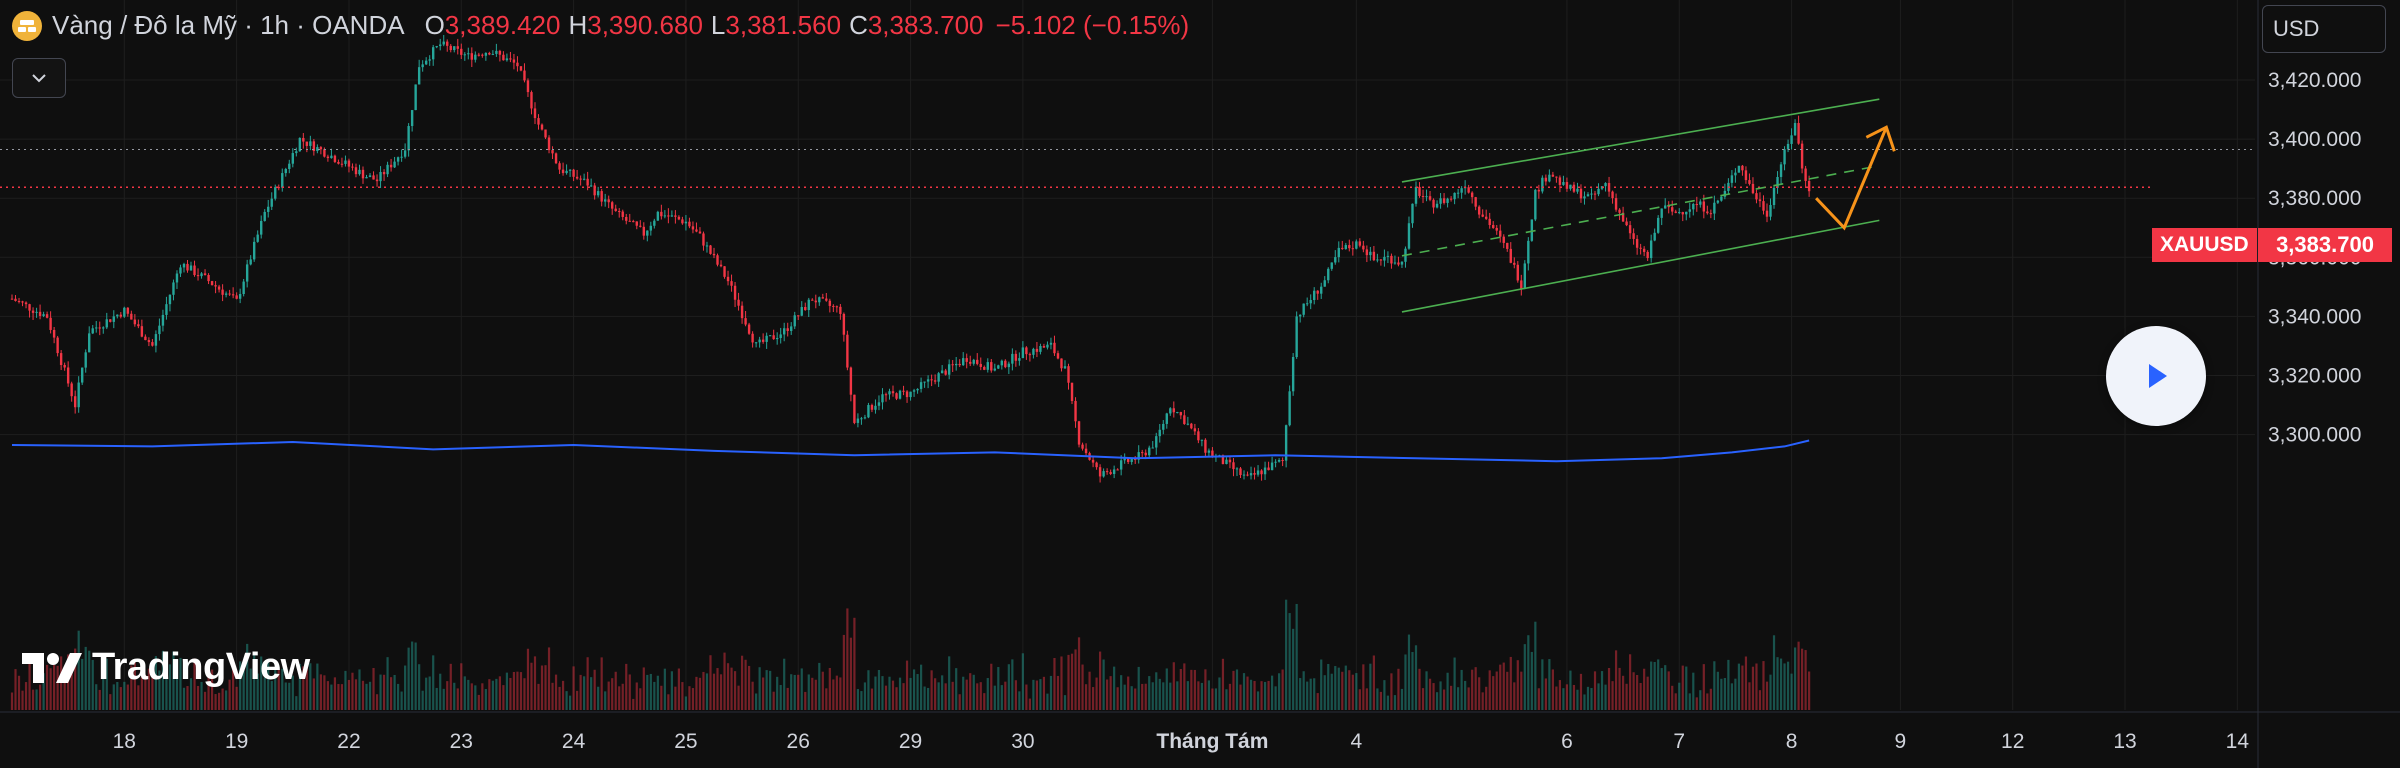 Image resolution: width=2400 pixels, height=768 pixels. Describe the element at coordinates (1181, 741) in the screenshot. I see `time-axis: 18 19 22 23 24 25 26 29 30 Tháng Tám 4 6 7 8 9 12 13 14` at that location.